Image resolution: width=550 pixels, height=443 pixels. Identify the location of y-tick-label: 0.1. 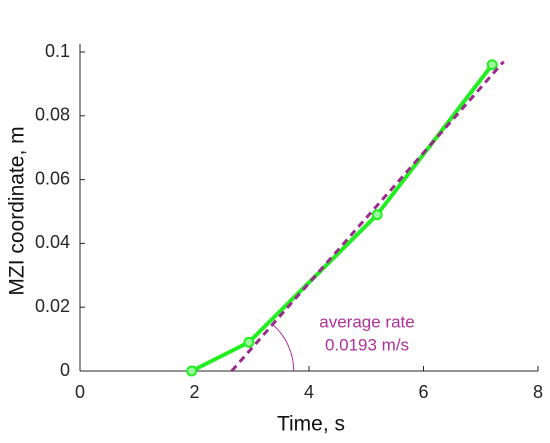
(57, 51).